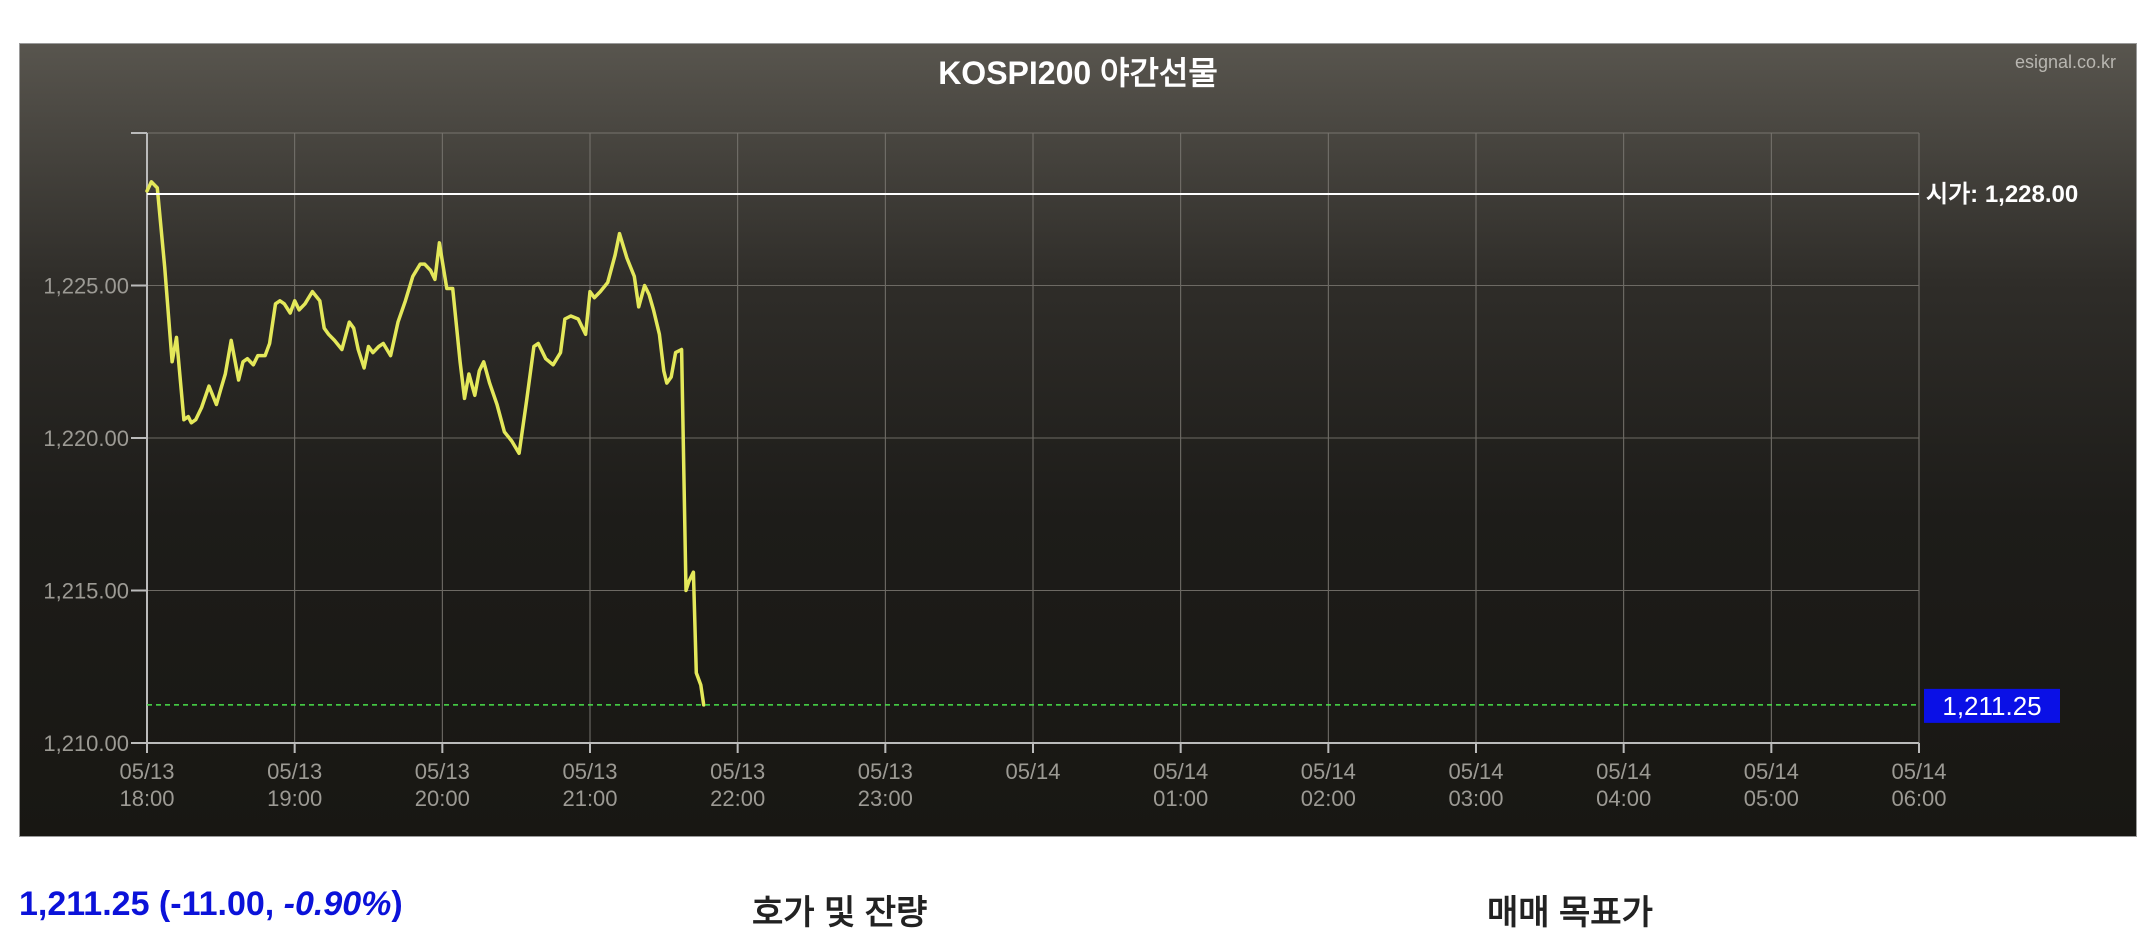 The width and height of the screenshot is (2144, 944). Describe the element at coordinates (146, 798) in the screenshot. I see `x-tick-time: 18:00` at that location.